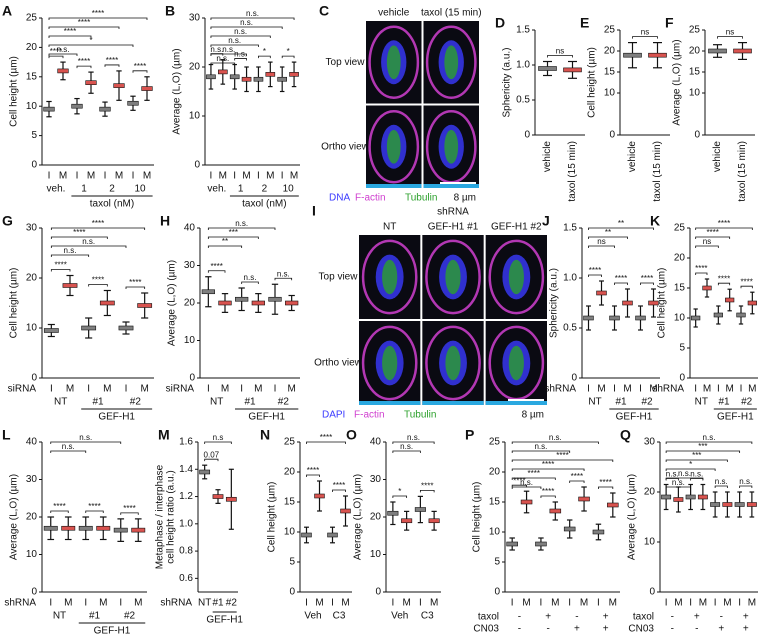 This screenshot has width=763, height=636. Describe the element at coordinates (160, 516) in the screenshot. I see `y-axis-label: Metaphase / interphase` at that location.